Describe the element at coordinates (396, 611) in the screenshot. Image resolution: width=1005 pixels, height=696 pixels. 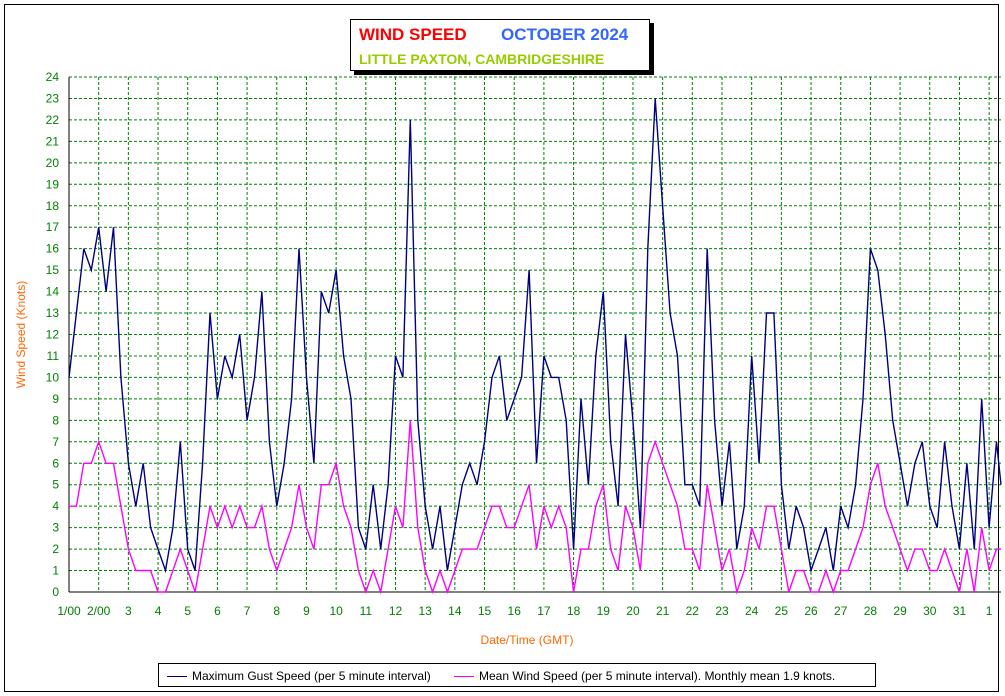
I see `x-tick-label: 12` at that location.